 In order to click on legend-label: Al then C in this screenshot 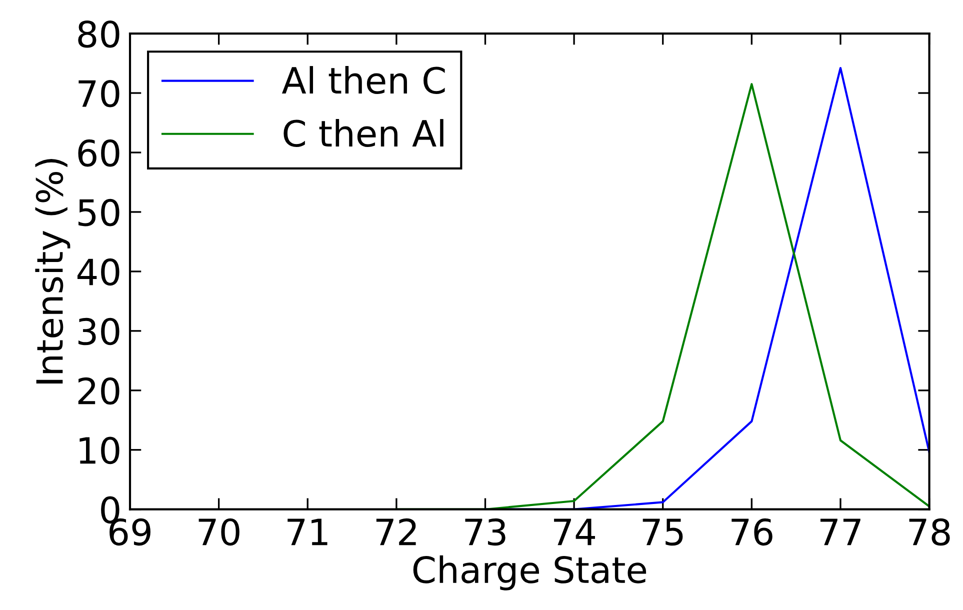, I will do `click(363, 80)`.